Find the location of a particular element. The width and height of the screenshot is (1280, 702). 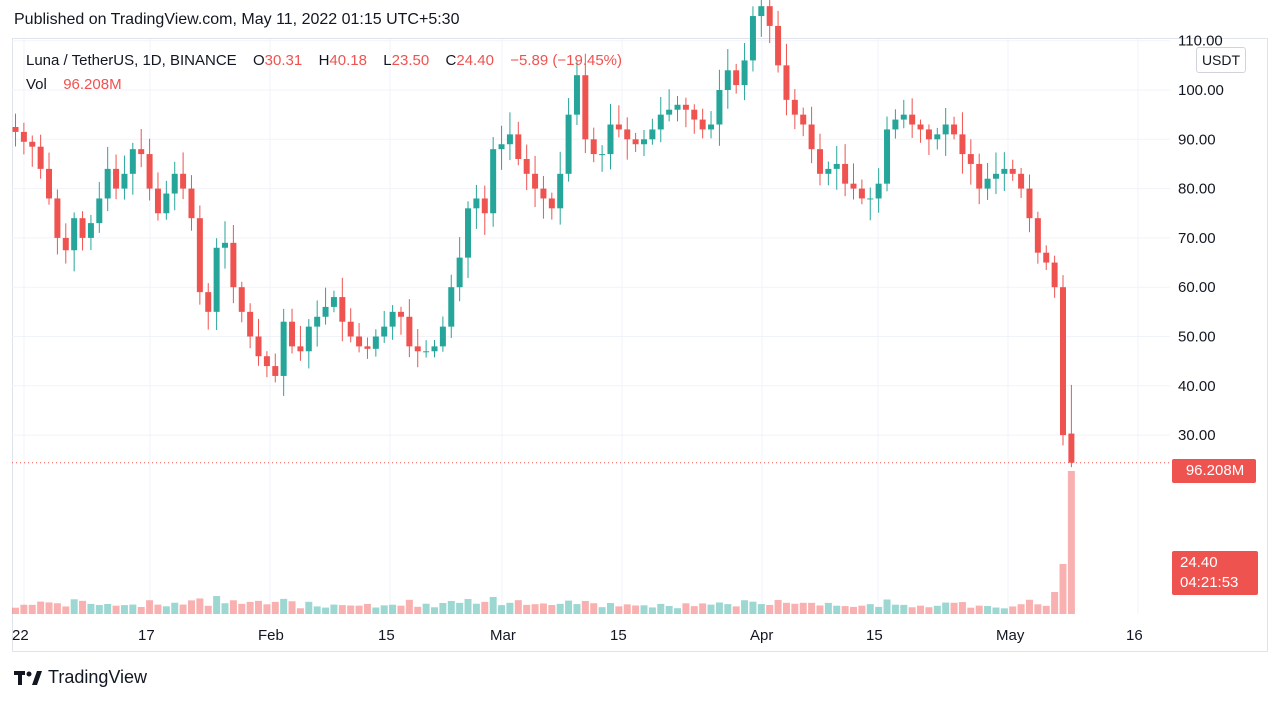

tradingview-logo-icon is located at coordinates (28, 677).